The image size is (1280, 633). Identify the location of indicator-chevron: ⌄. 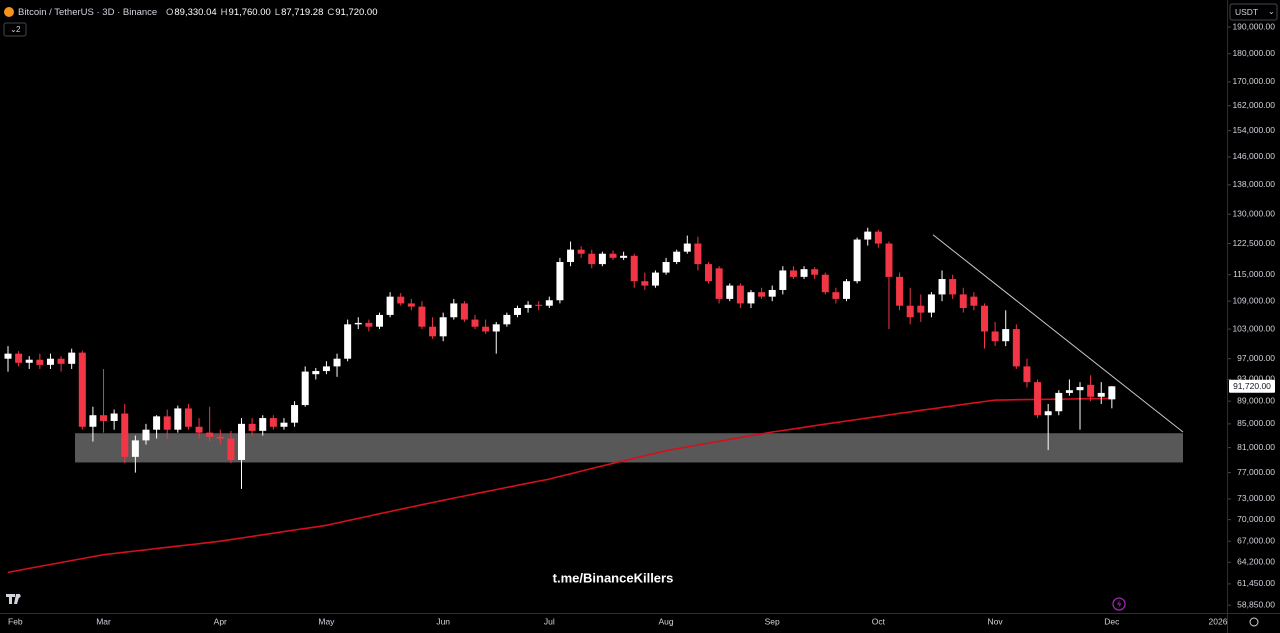
(13, 29).